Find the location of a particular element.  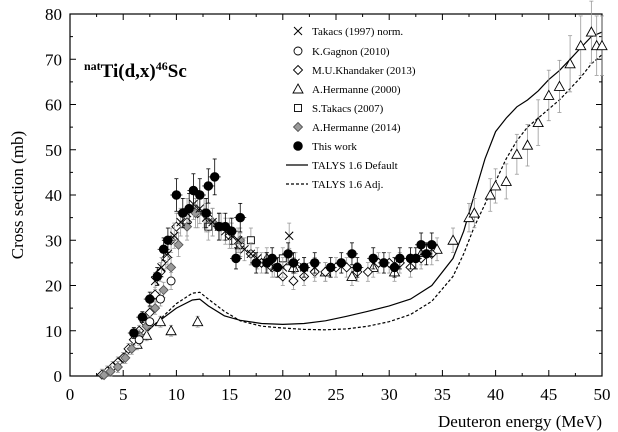

legend-label-takacs-2007: S.Takacs (2007) is located at coordinates (348, 109).